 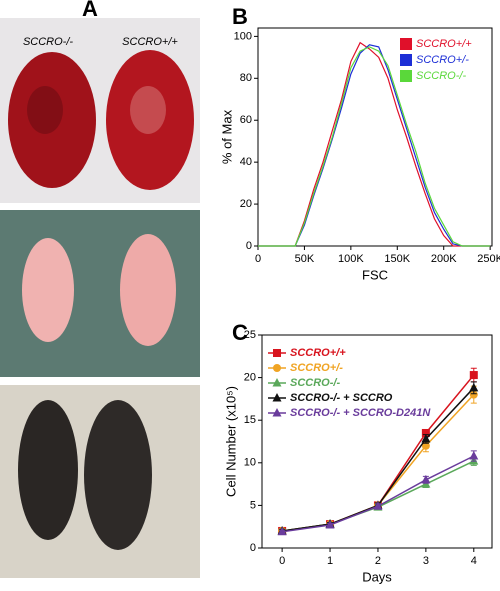 What do you see at coordinates (48, 42) in the screenshot?
I see `photo-label: SCCRO-/-` at bounding box center [48, 42].